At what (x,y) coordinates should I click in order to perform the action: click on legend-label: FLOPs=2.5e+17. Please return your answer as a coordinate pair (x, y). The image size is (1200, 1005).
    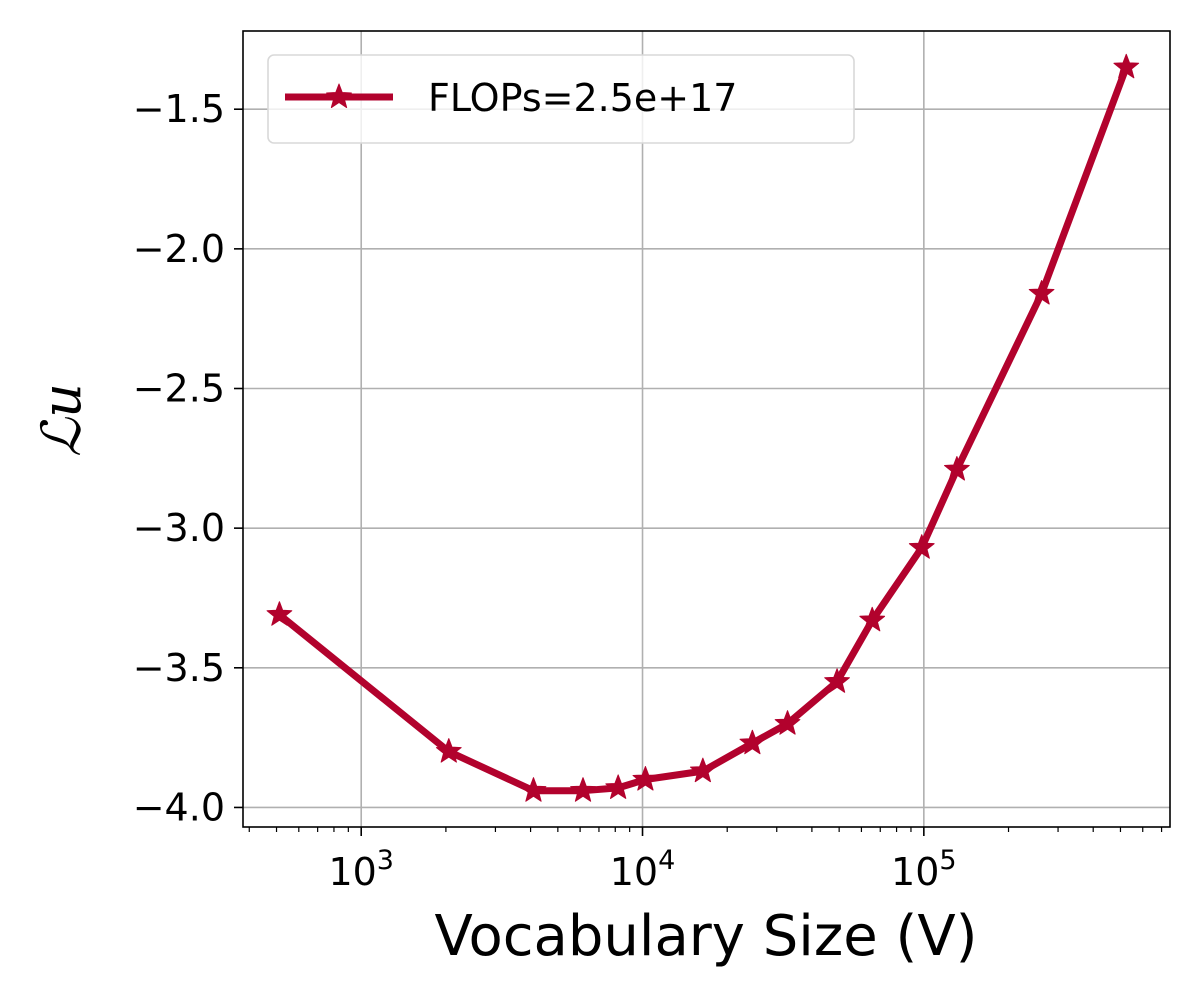
    Looking at the image, I should click on (582, 98).